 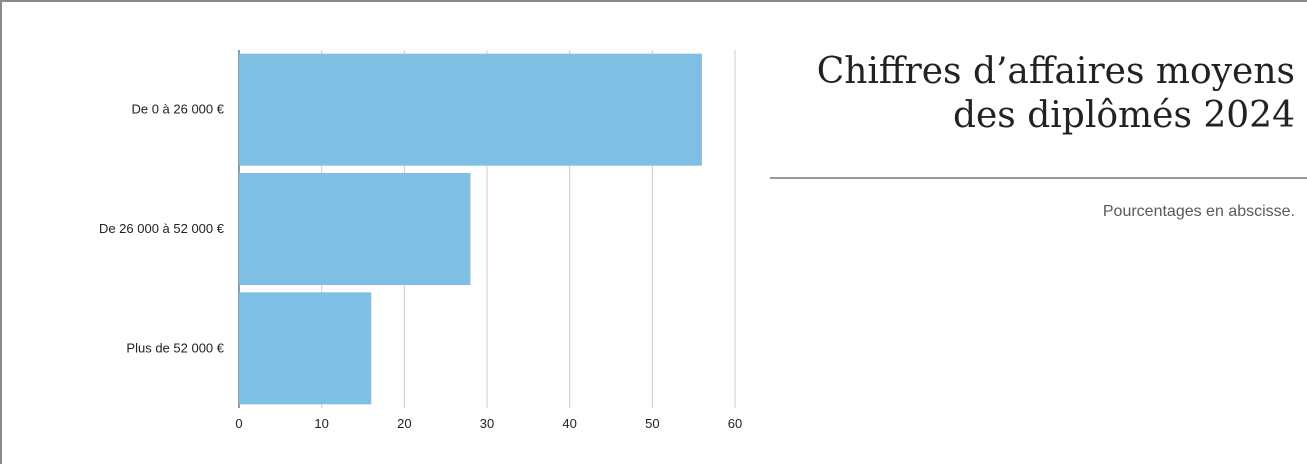 I want to click on chart-subtitle: Pourcentages en abscisse., so click(x=1198, y=211).